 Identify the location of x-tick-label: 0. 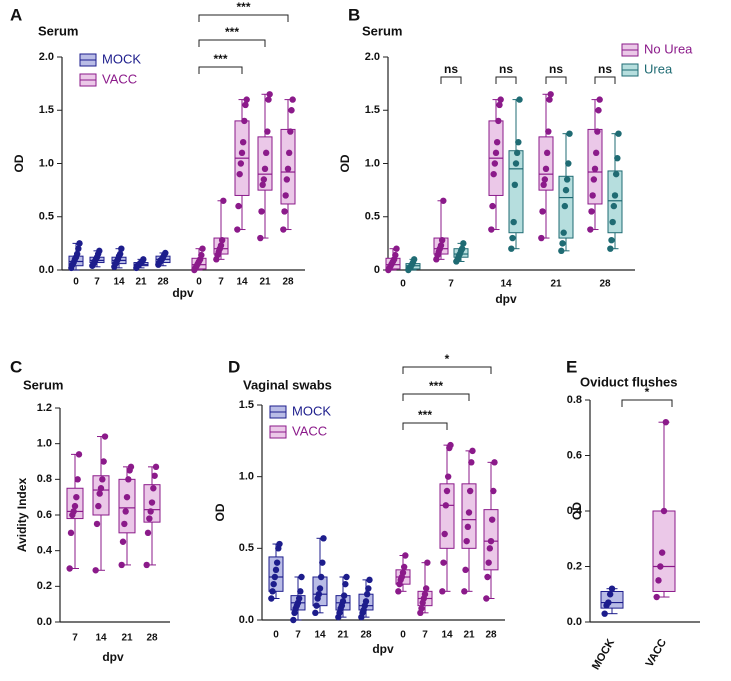
(276, 635).